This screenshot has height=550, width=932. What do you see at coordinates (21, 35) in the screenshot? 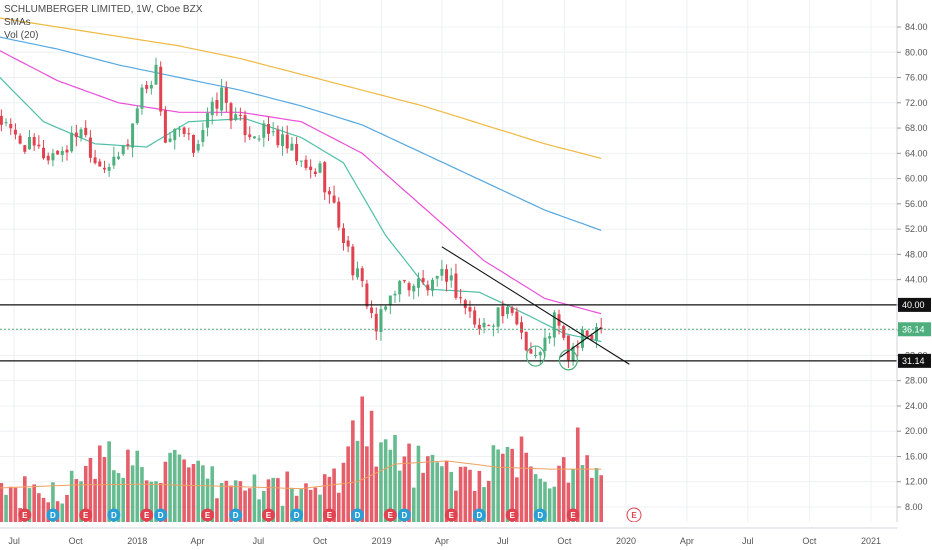
I see `volume-indicator-label: Vol (20)` at bounding box center [21, 35].